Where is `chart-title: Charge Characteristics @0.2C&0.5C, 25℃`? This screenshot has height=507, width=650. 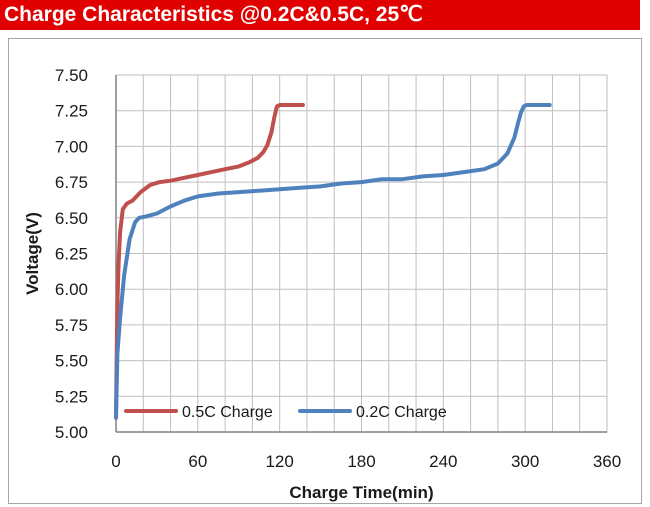 chart-title: Charge Characteristics @0.2C&0.5C, 25℃ is located at coordinates (320, 15).